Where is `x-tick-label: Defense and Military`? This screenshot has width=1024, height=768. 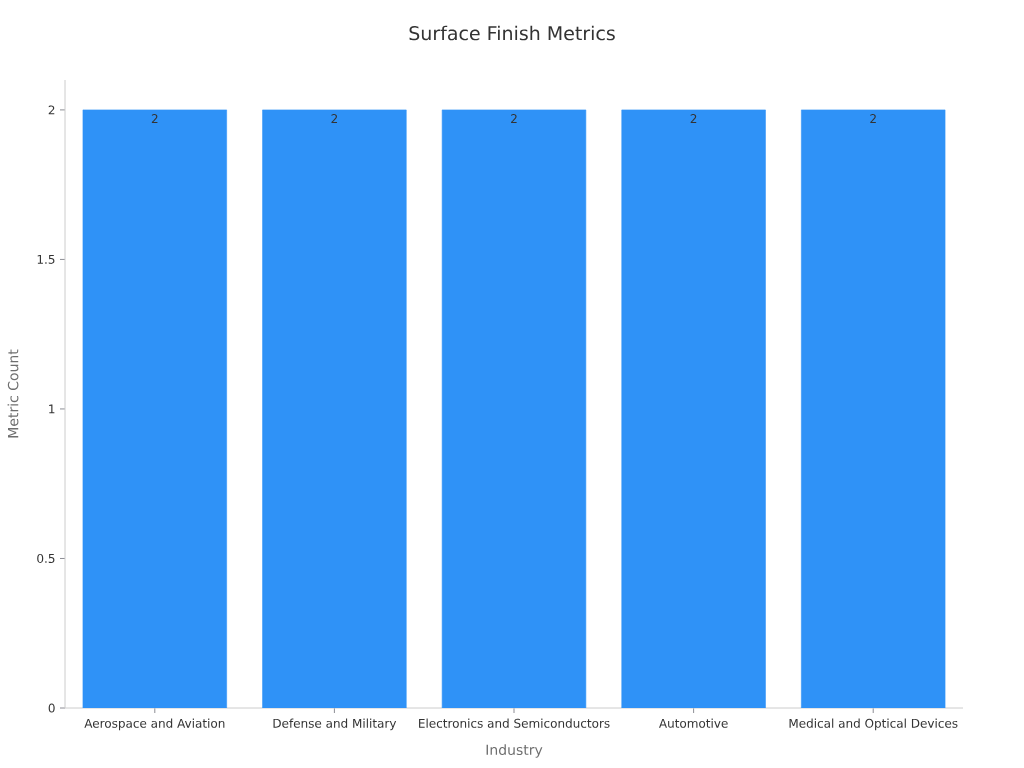 x-tick-label: Defense and Military is located at coordinates (335, 724).